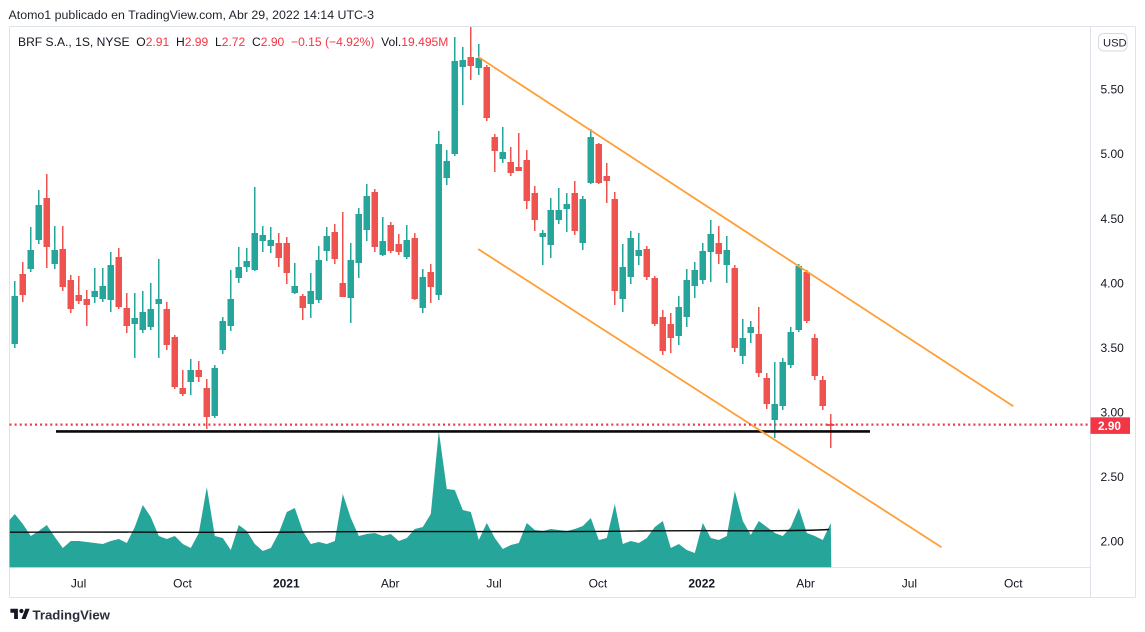 The width and height of the screenshot is (1145, 632). Describe the element at coordinates (1115, 44) in the screenshot. I see `svg-text: USD` at that location.